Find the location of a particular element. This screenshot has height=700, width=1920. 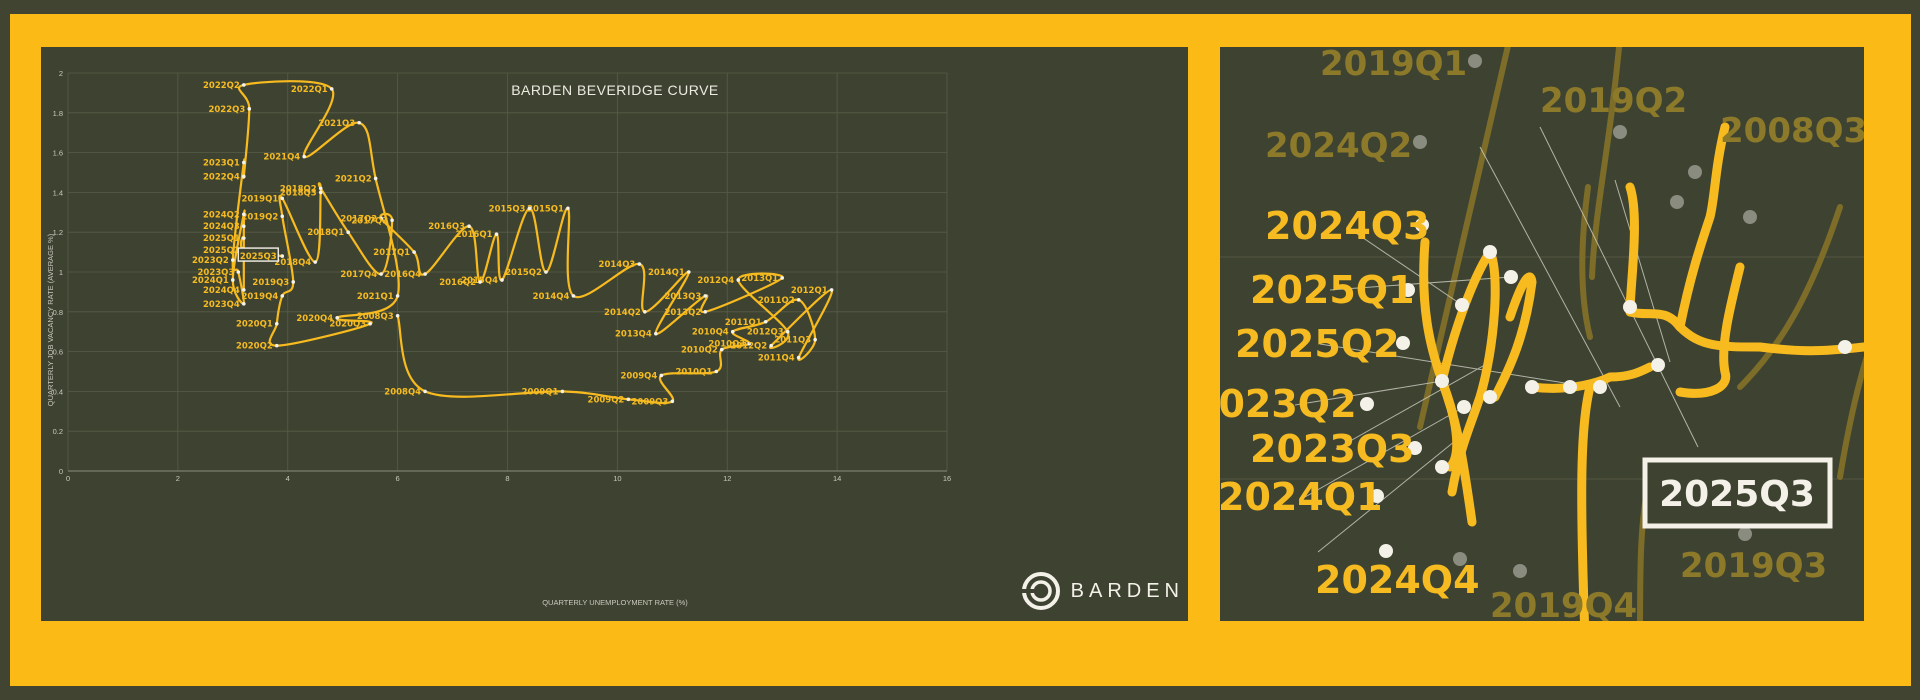

point-label: 2014Q3 is located at coordinates (617, 265).